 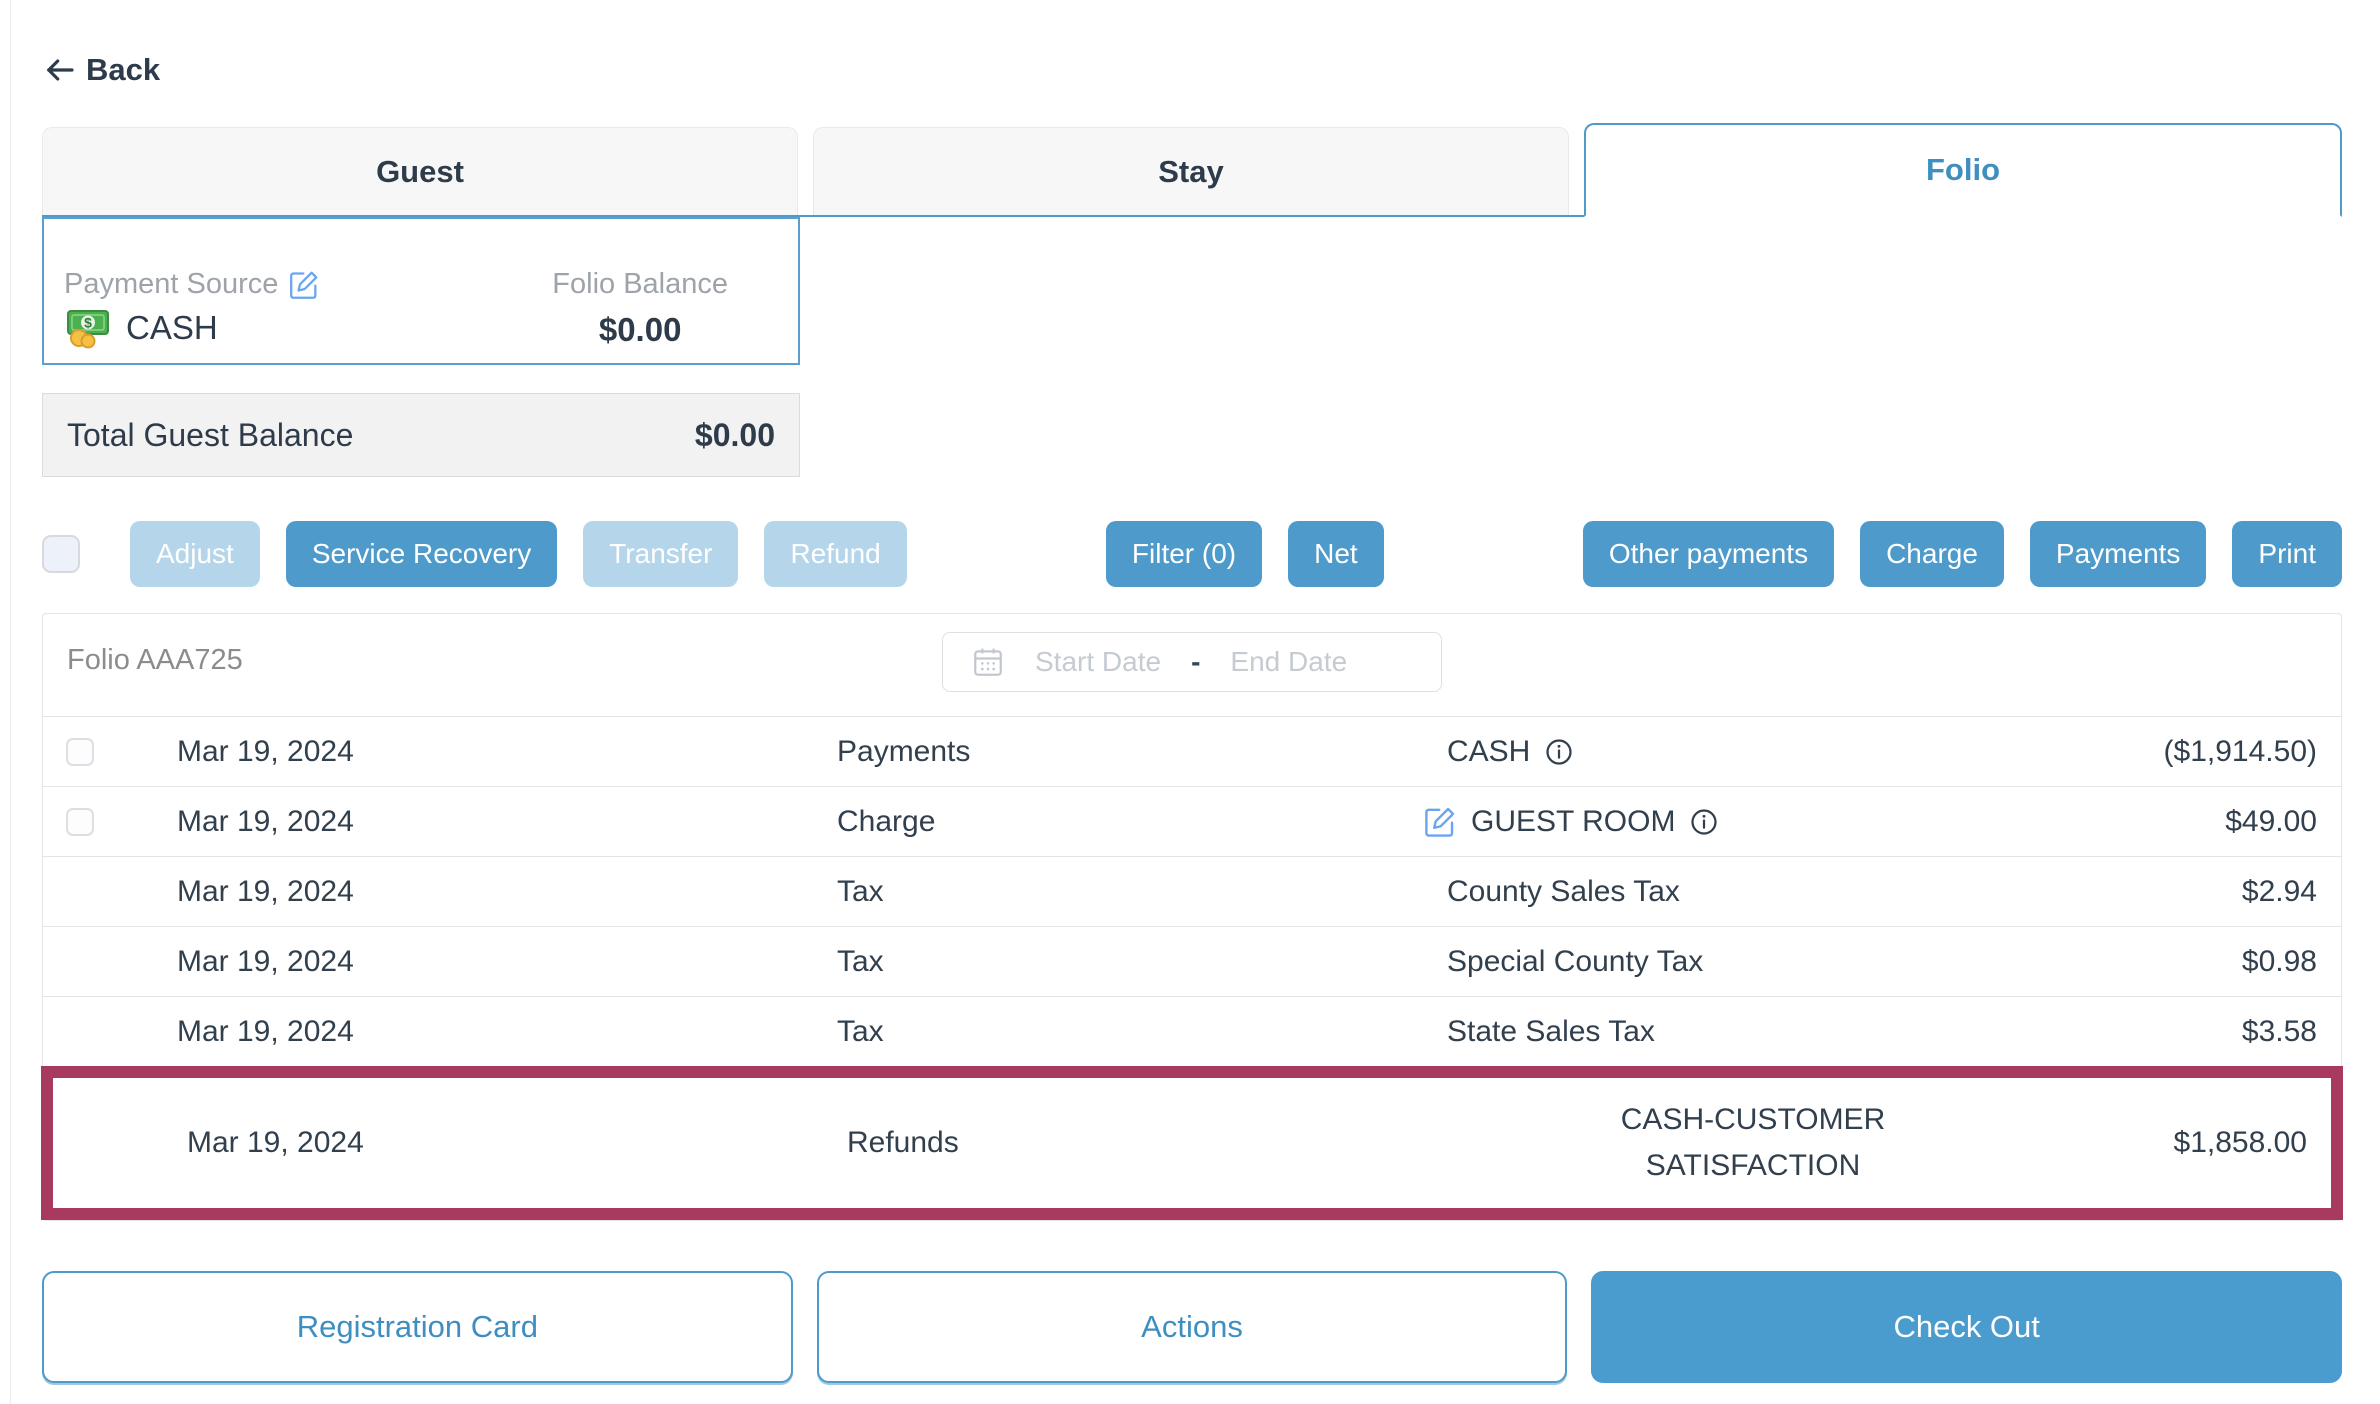 What do you see at coordinates (904, 751) in the screenshot?
I see `row-type: Payments` at bounding box center [904, 751].